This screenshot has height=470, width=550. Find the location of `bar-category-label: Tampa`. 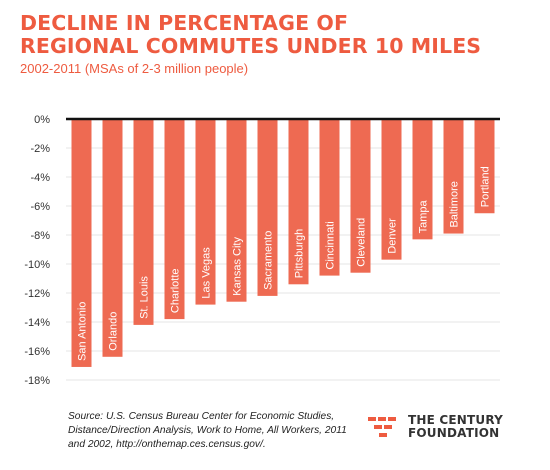

bar-category-label: Tampa is located at coordinates (424, 216).